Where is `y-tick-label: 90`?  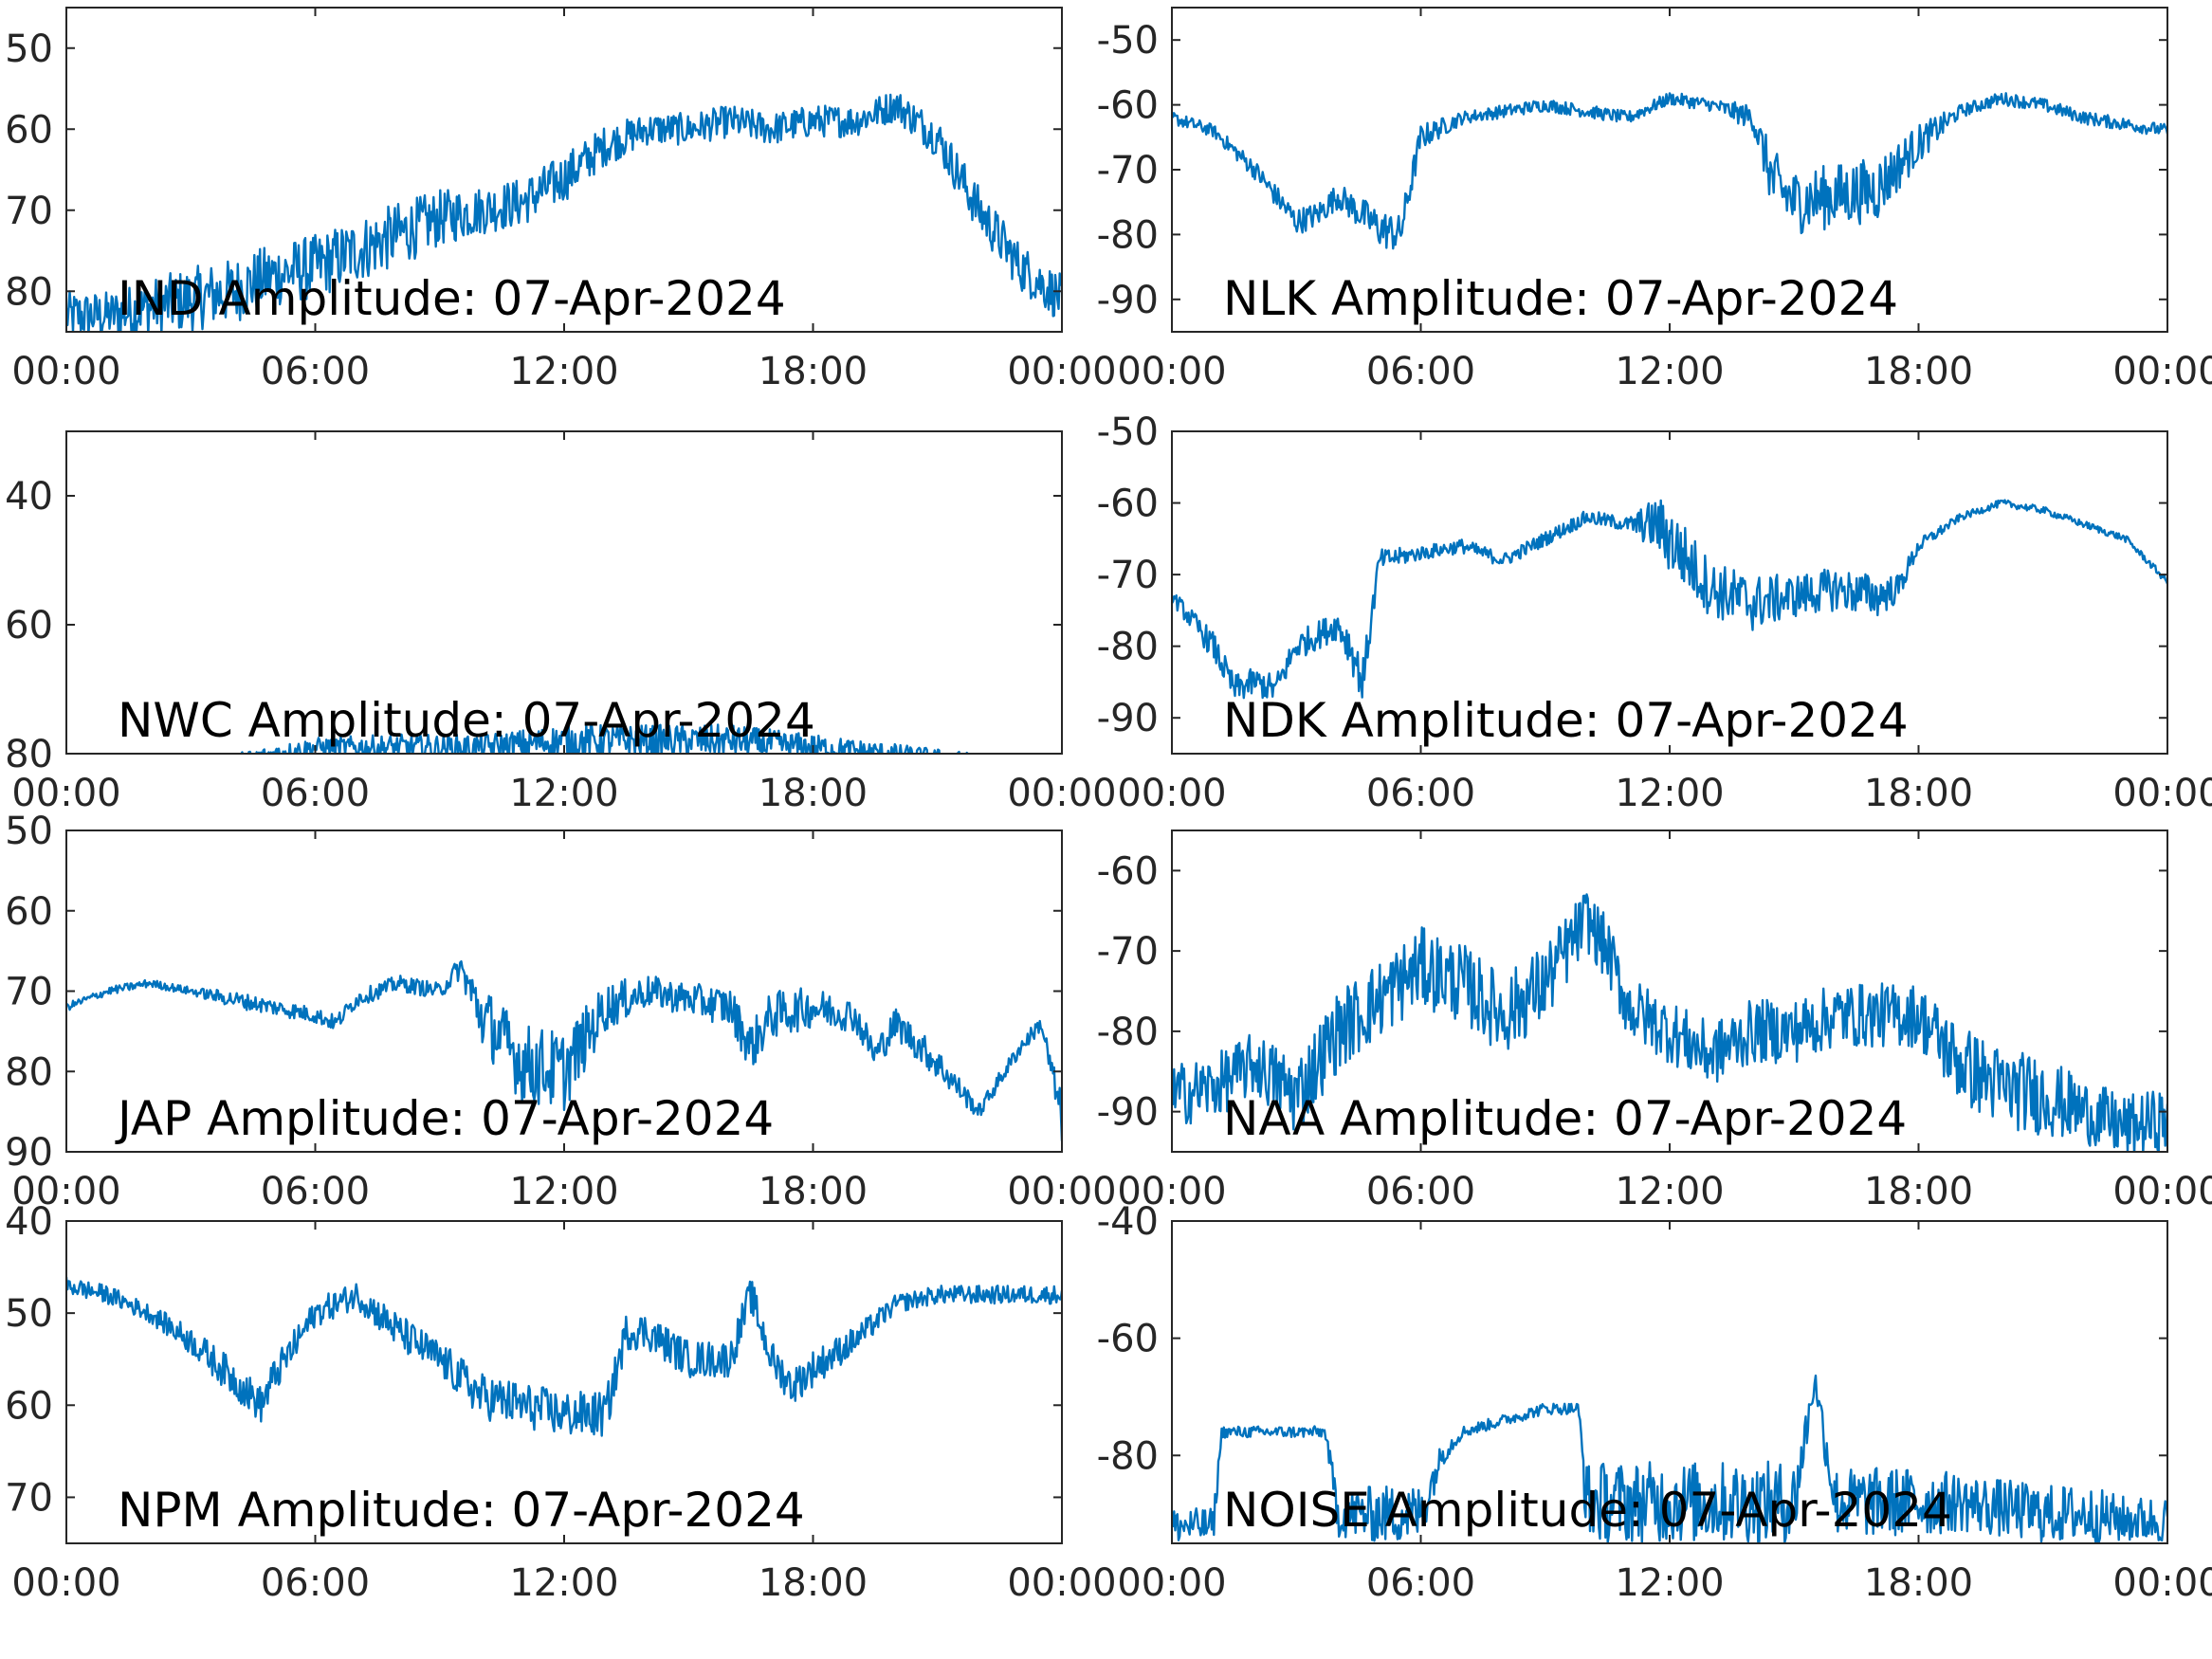 y-tick-label: 90 is located at coordinates (29, 1153).